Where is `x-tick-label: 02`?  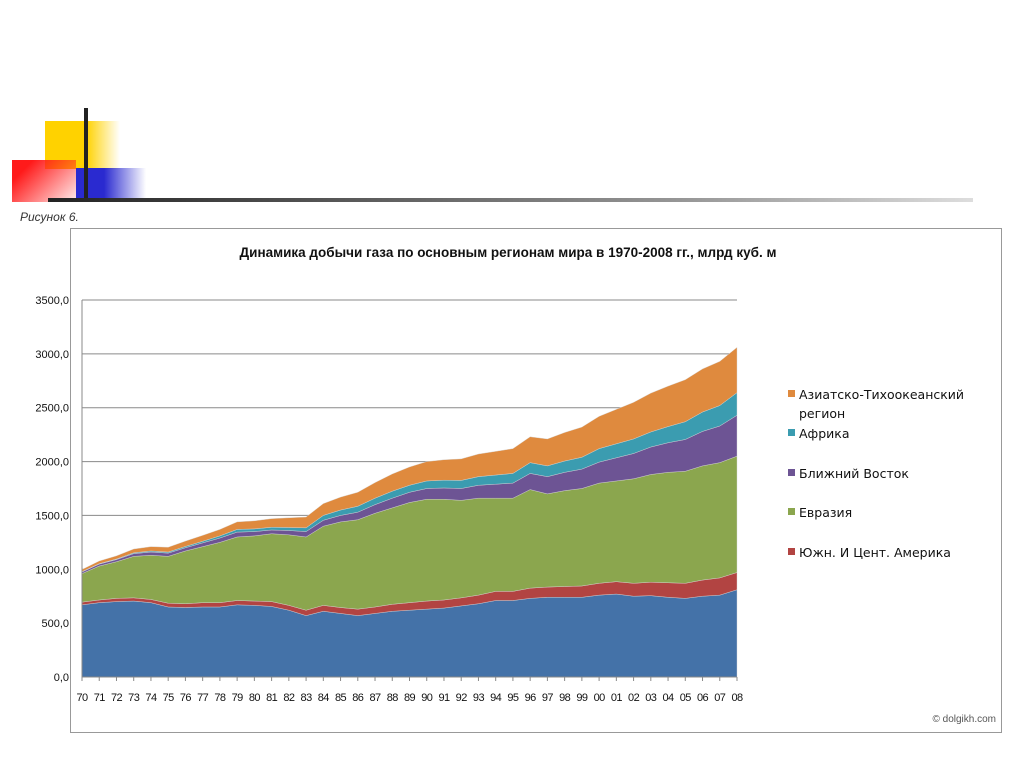
x-tick-label: 02 is located at coordinates (634, 698).